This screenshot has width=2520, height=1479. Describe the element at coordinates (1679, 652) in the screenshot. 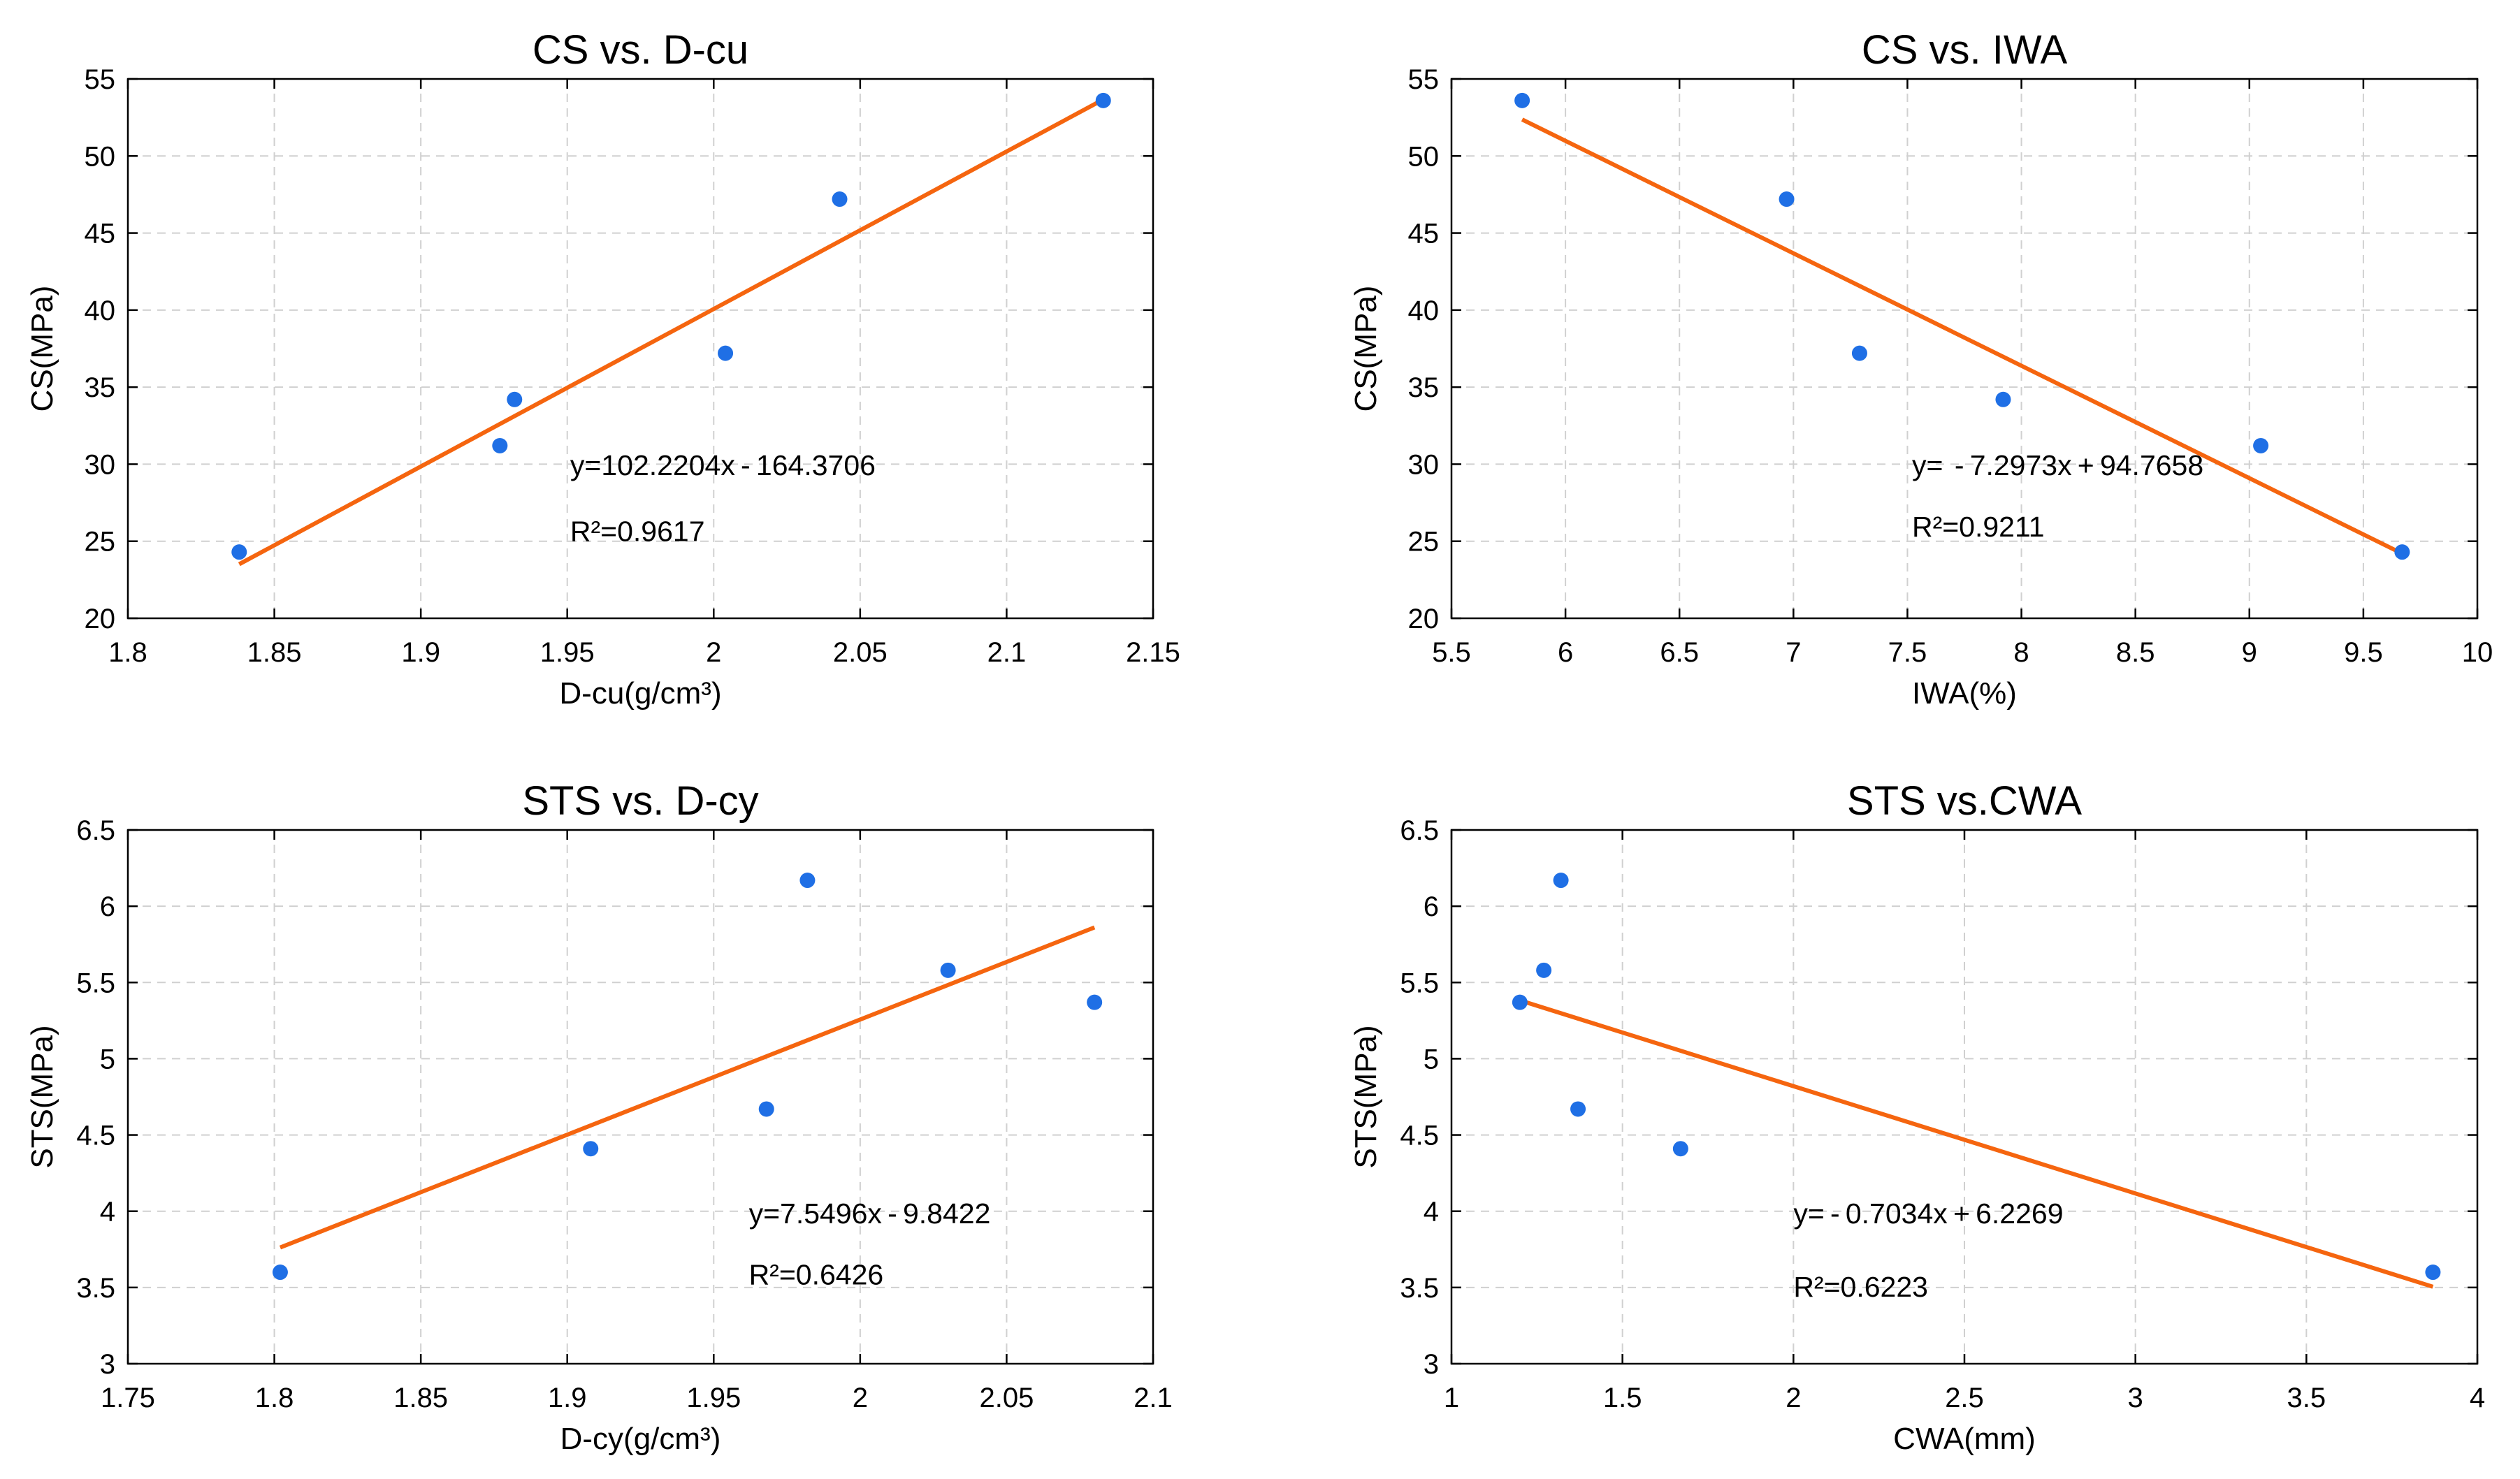

I see `x-tick-label: 6.5` at that location.